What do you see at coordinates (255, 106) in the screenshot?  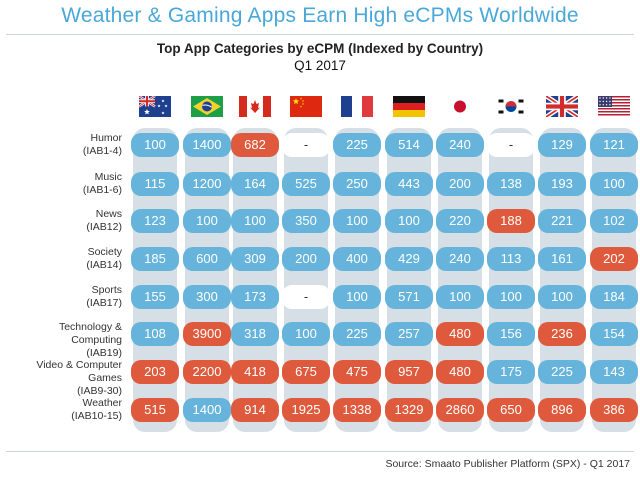 I see `canada-flag` at bounding box center [255, 106].